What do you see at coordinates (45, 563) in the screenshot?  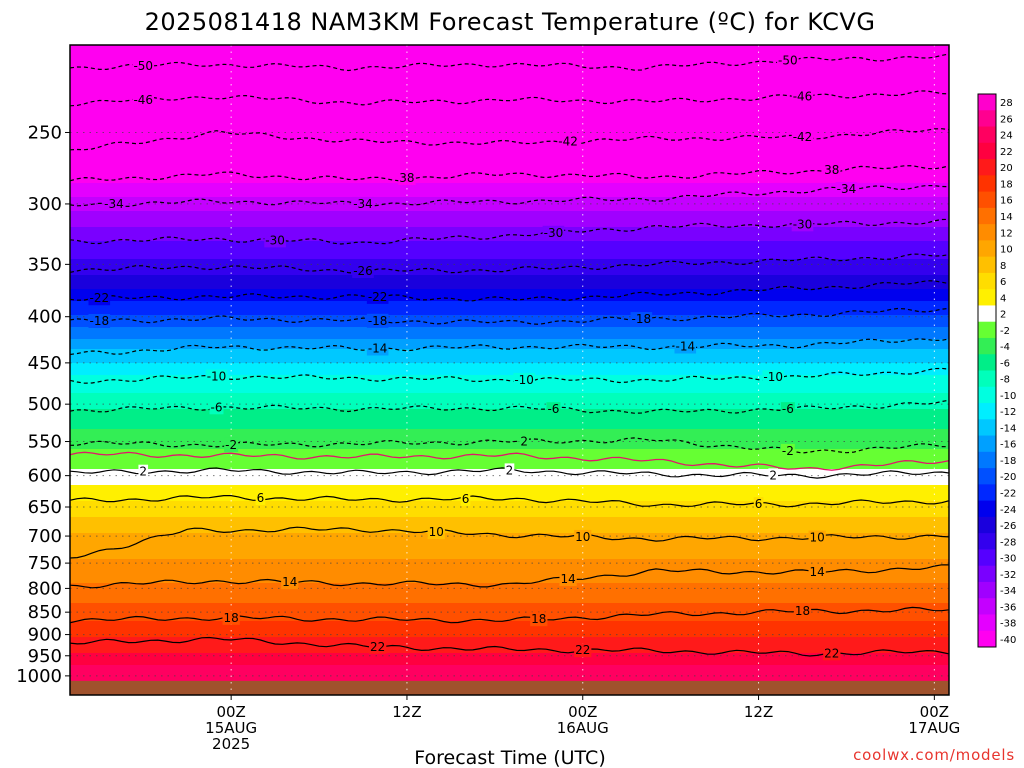 I see `y-tick-label: 750` at bounding box center [45, 563].